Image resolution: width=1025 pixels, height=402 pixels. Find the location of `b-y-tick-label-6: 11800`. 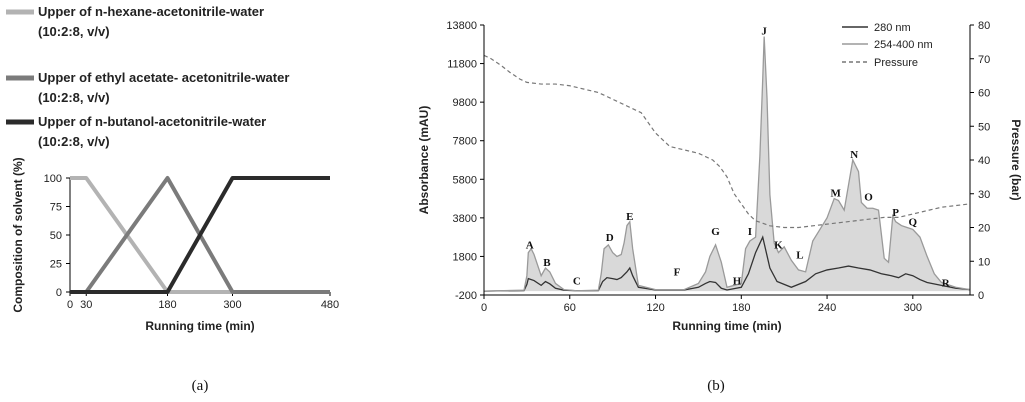

b-y-tick-label-6: 11800 is located at coordinates (462, 65).